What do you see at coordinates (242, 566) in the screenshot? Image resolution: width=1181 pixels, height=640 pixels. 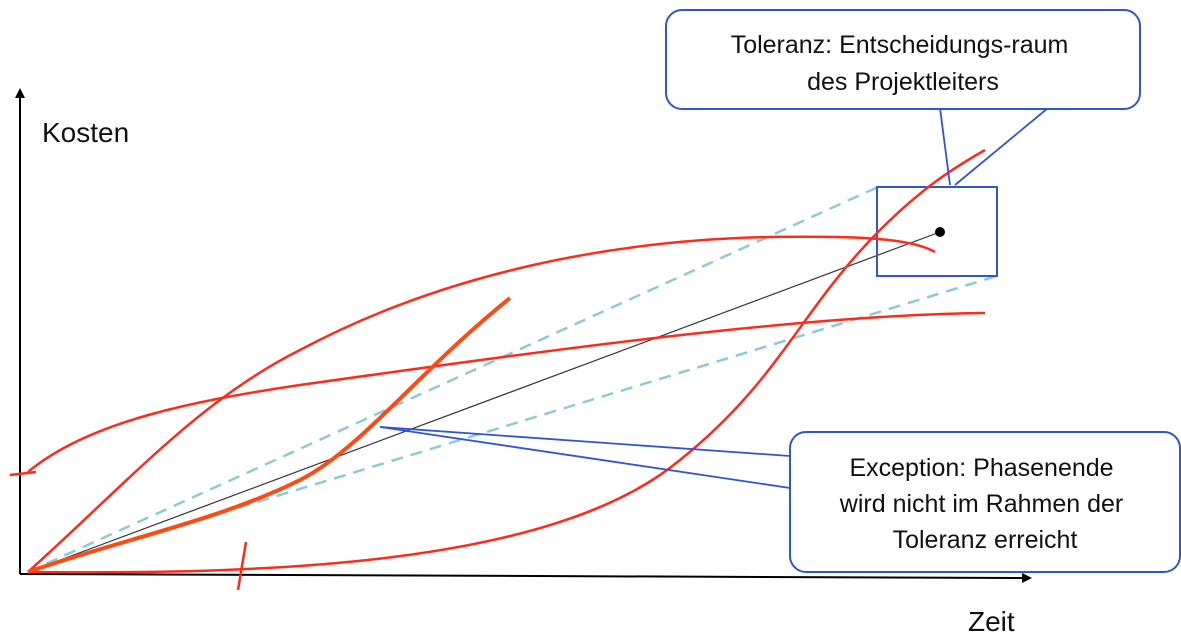 I see `phase-tick-mark` at bounding box center [242, 566].